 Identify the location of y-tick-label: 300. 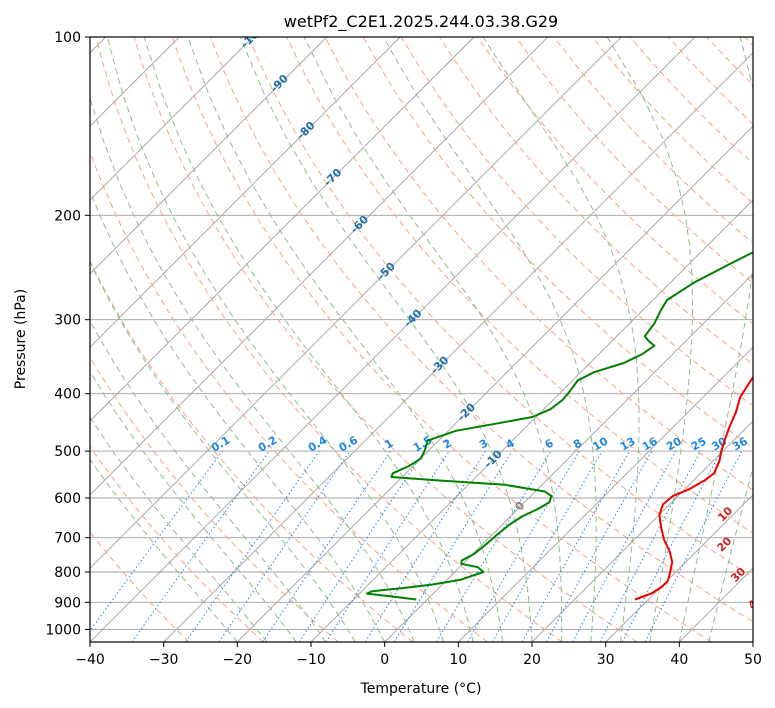
(67, 321).